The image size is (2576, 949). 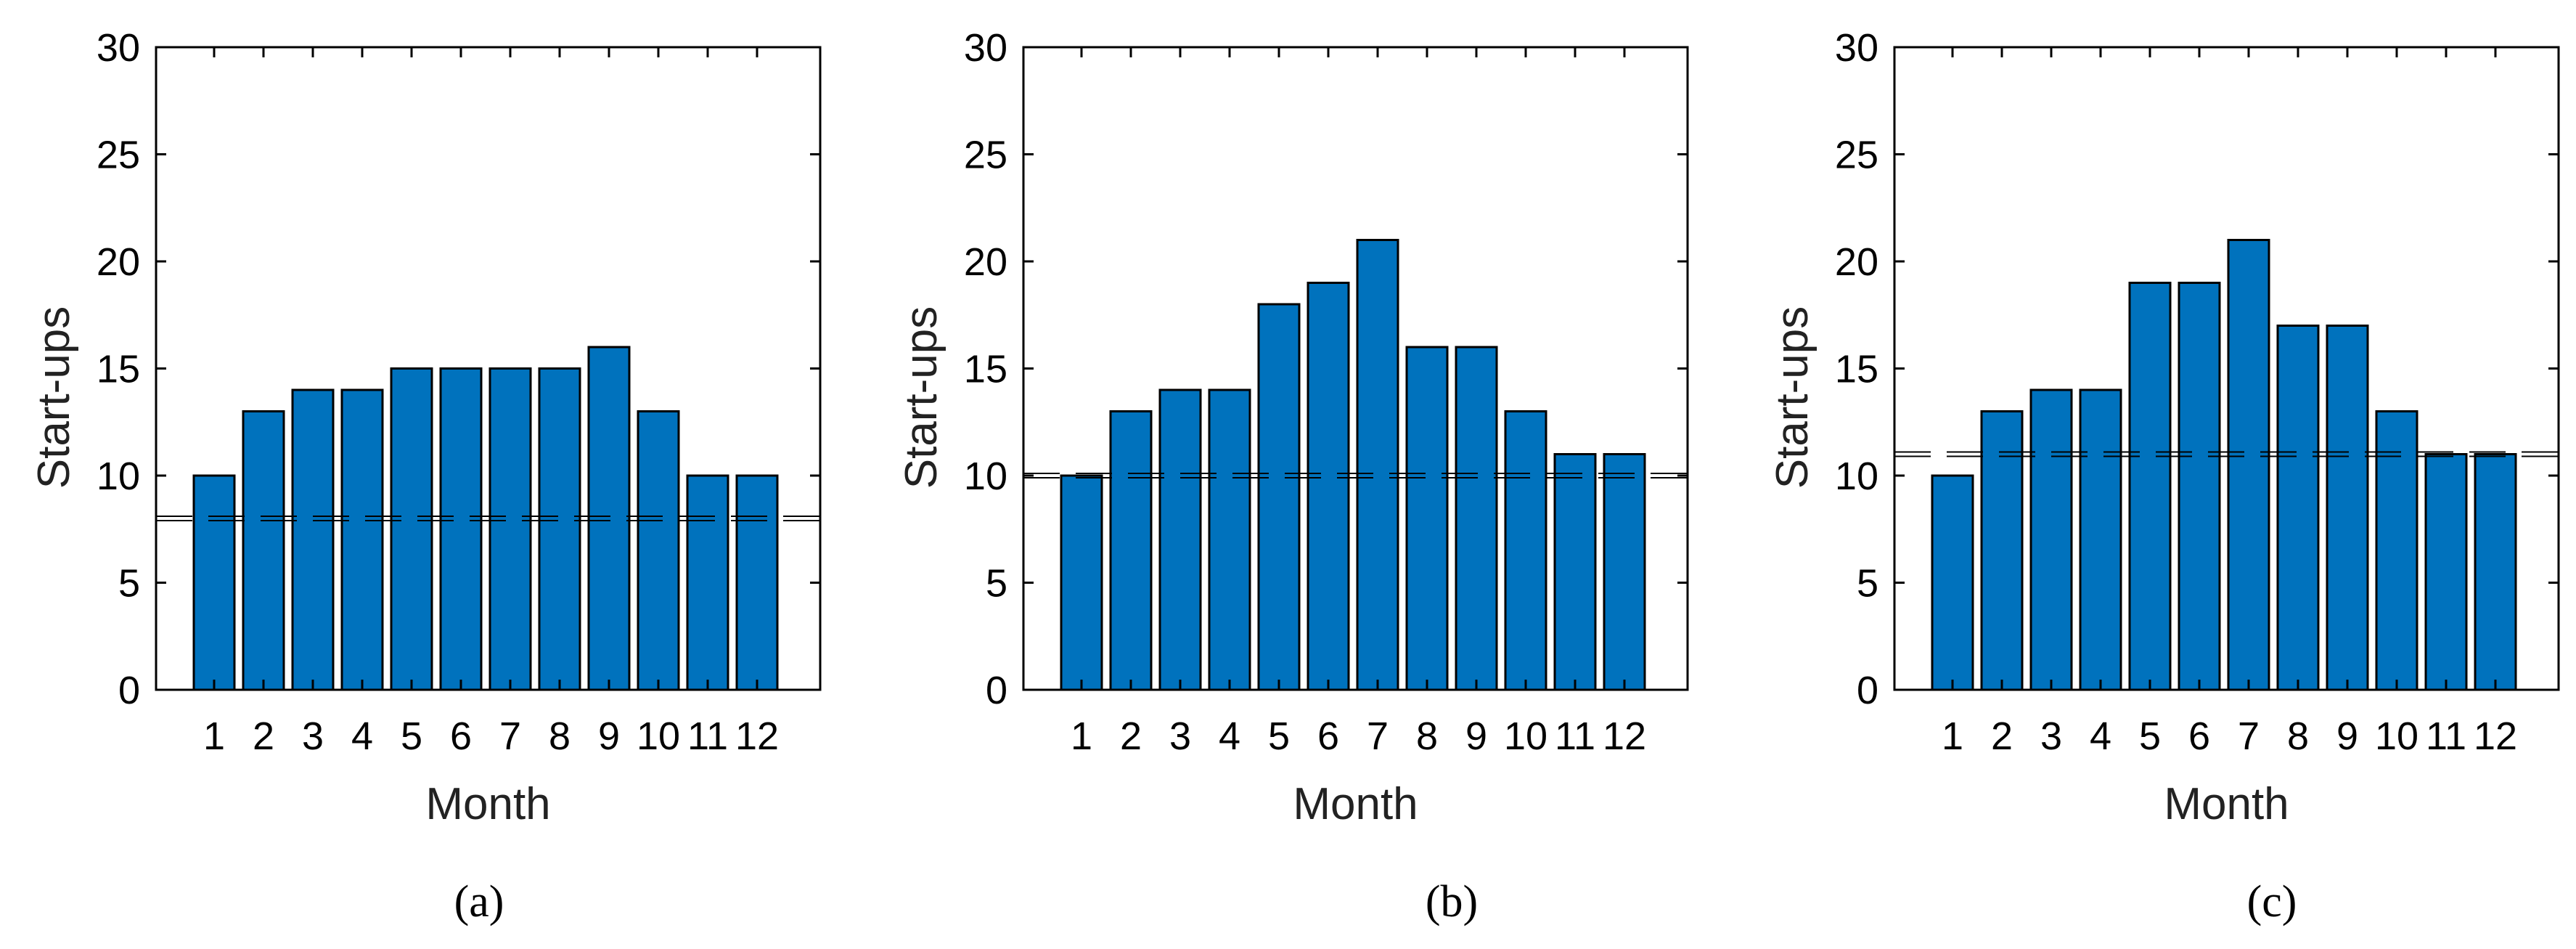 What do you see at coordinates (479, 901) in the screenshot?
I see `panel-caption: (a)` at bounding box center [479, 901].